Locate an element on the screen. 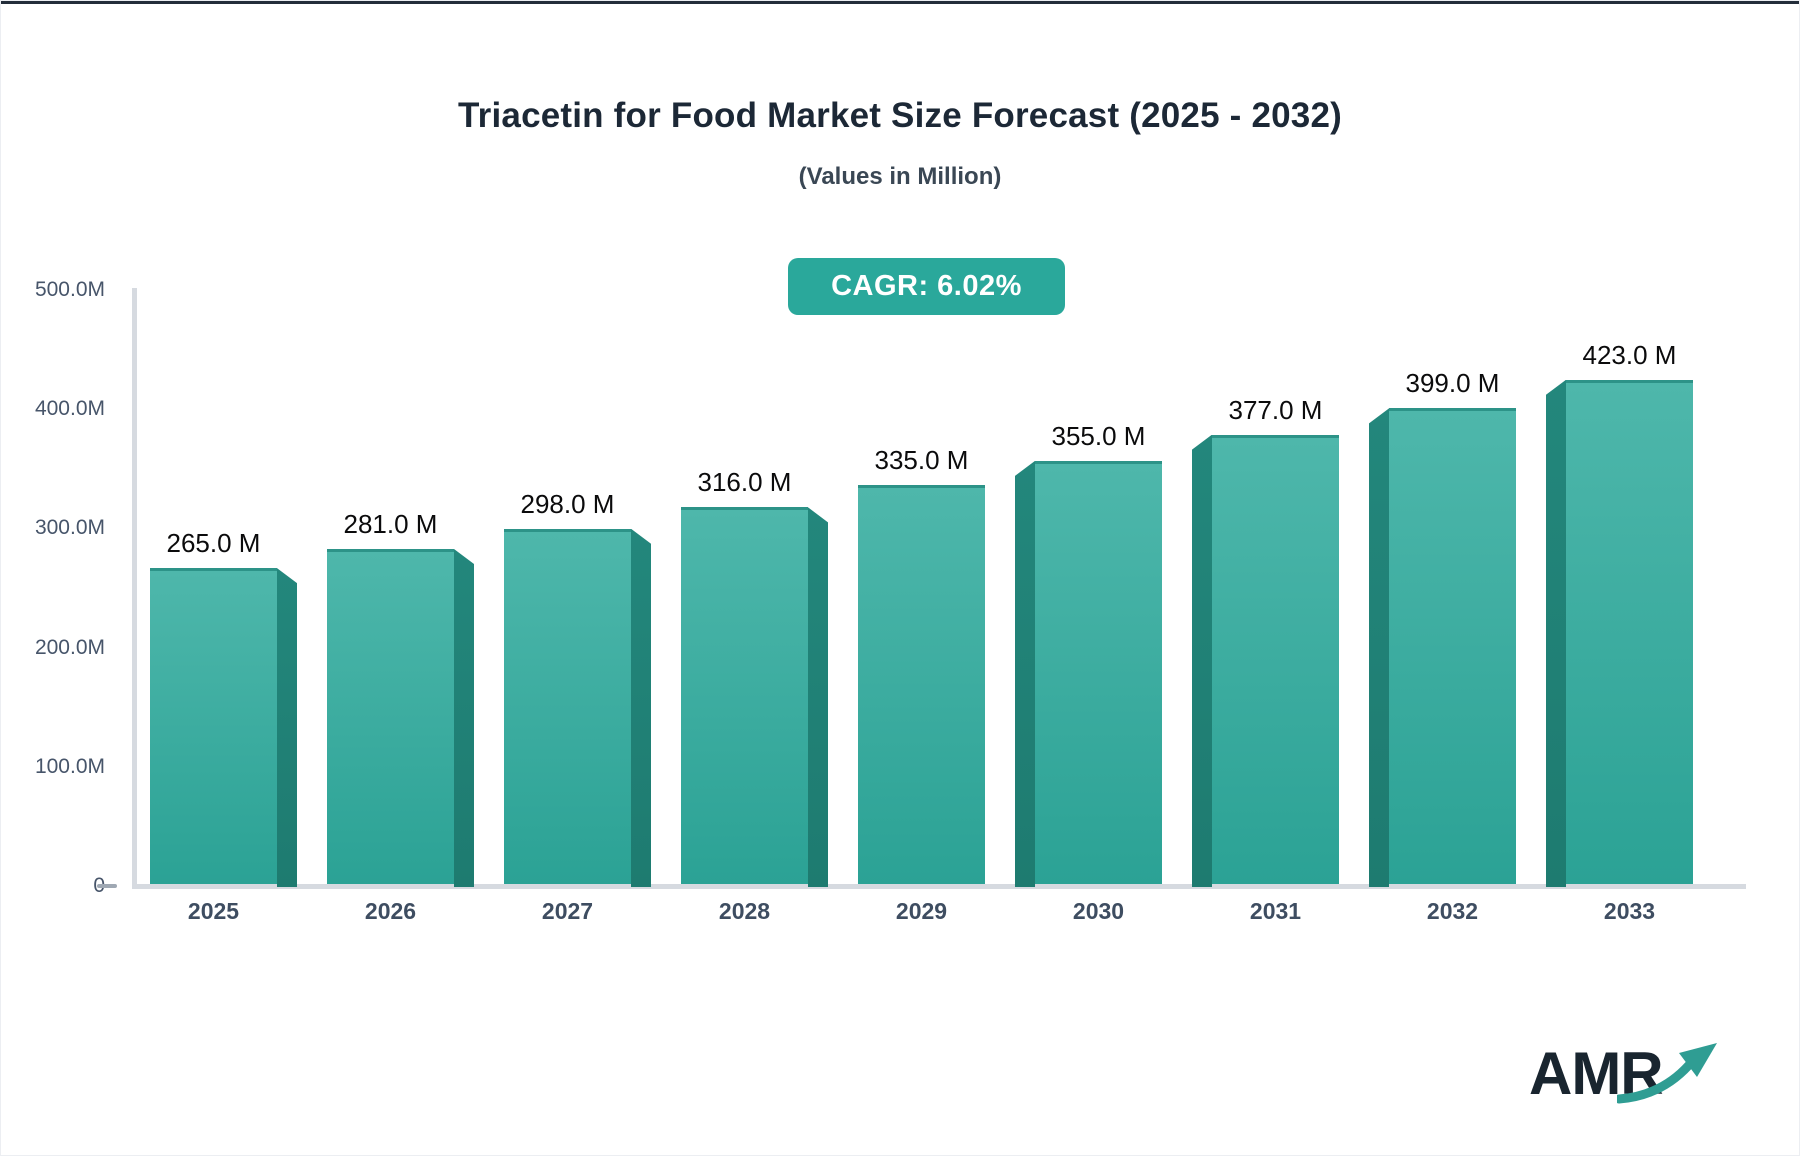  top-border-line is located at coordinates (900, 2).